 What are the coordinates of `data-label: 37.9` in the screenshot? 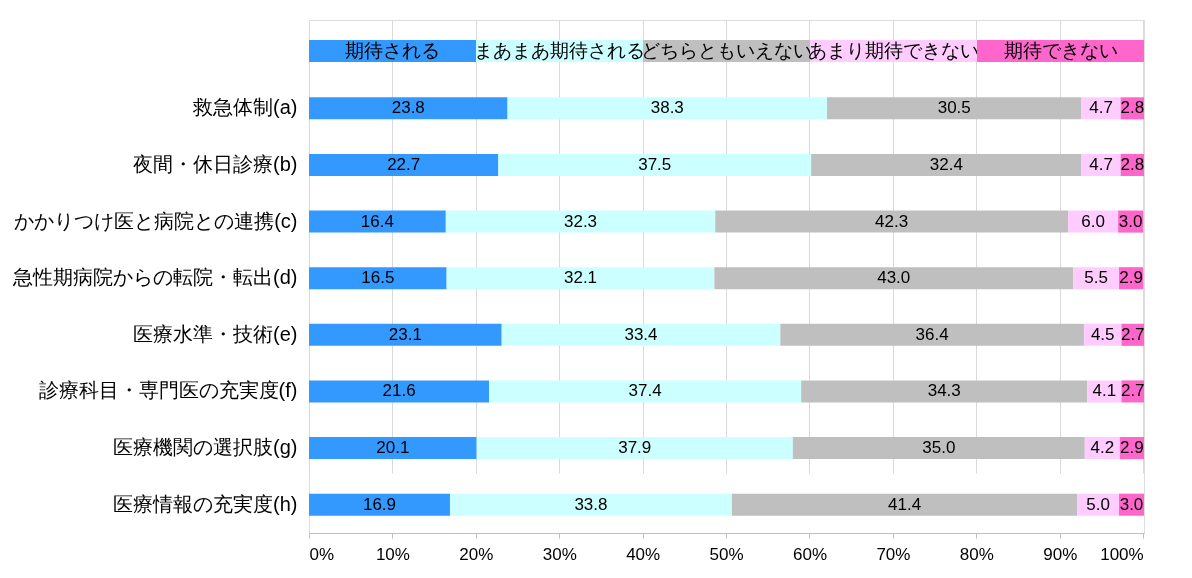 It's located at (635, 448).